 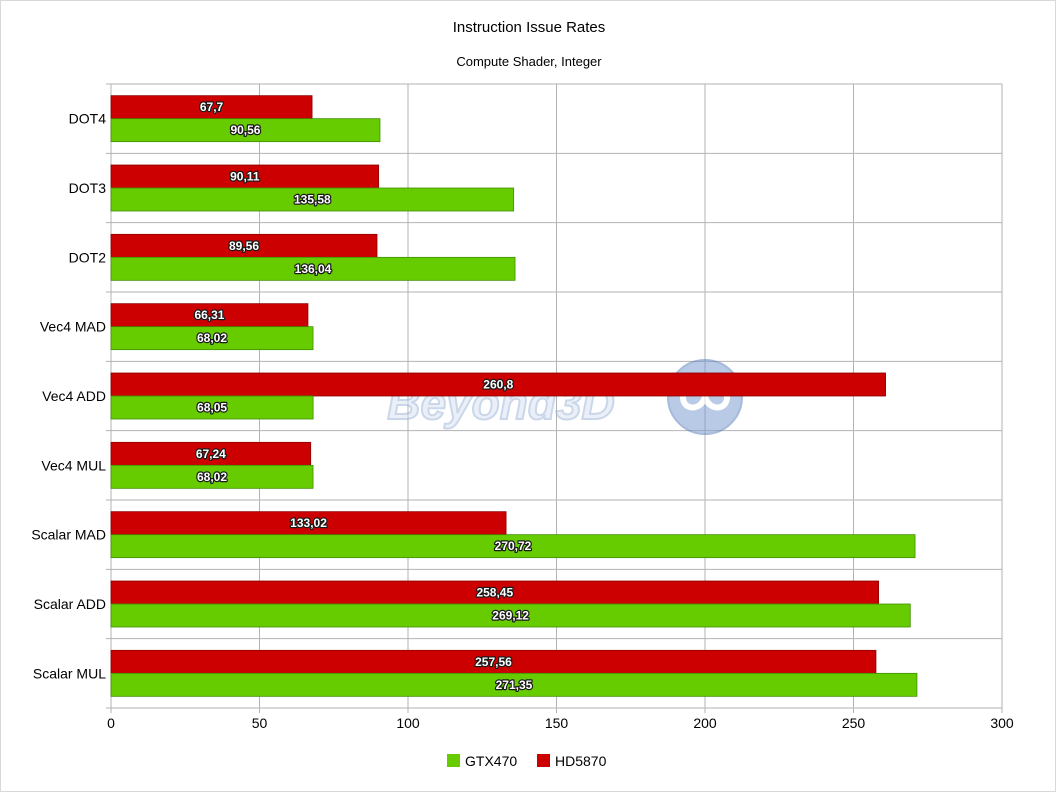 What do you see at coordinates (1002, 723) in the screenshot?
I see `x-tick-label: 300` at bounding box center [1002, 723].